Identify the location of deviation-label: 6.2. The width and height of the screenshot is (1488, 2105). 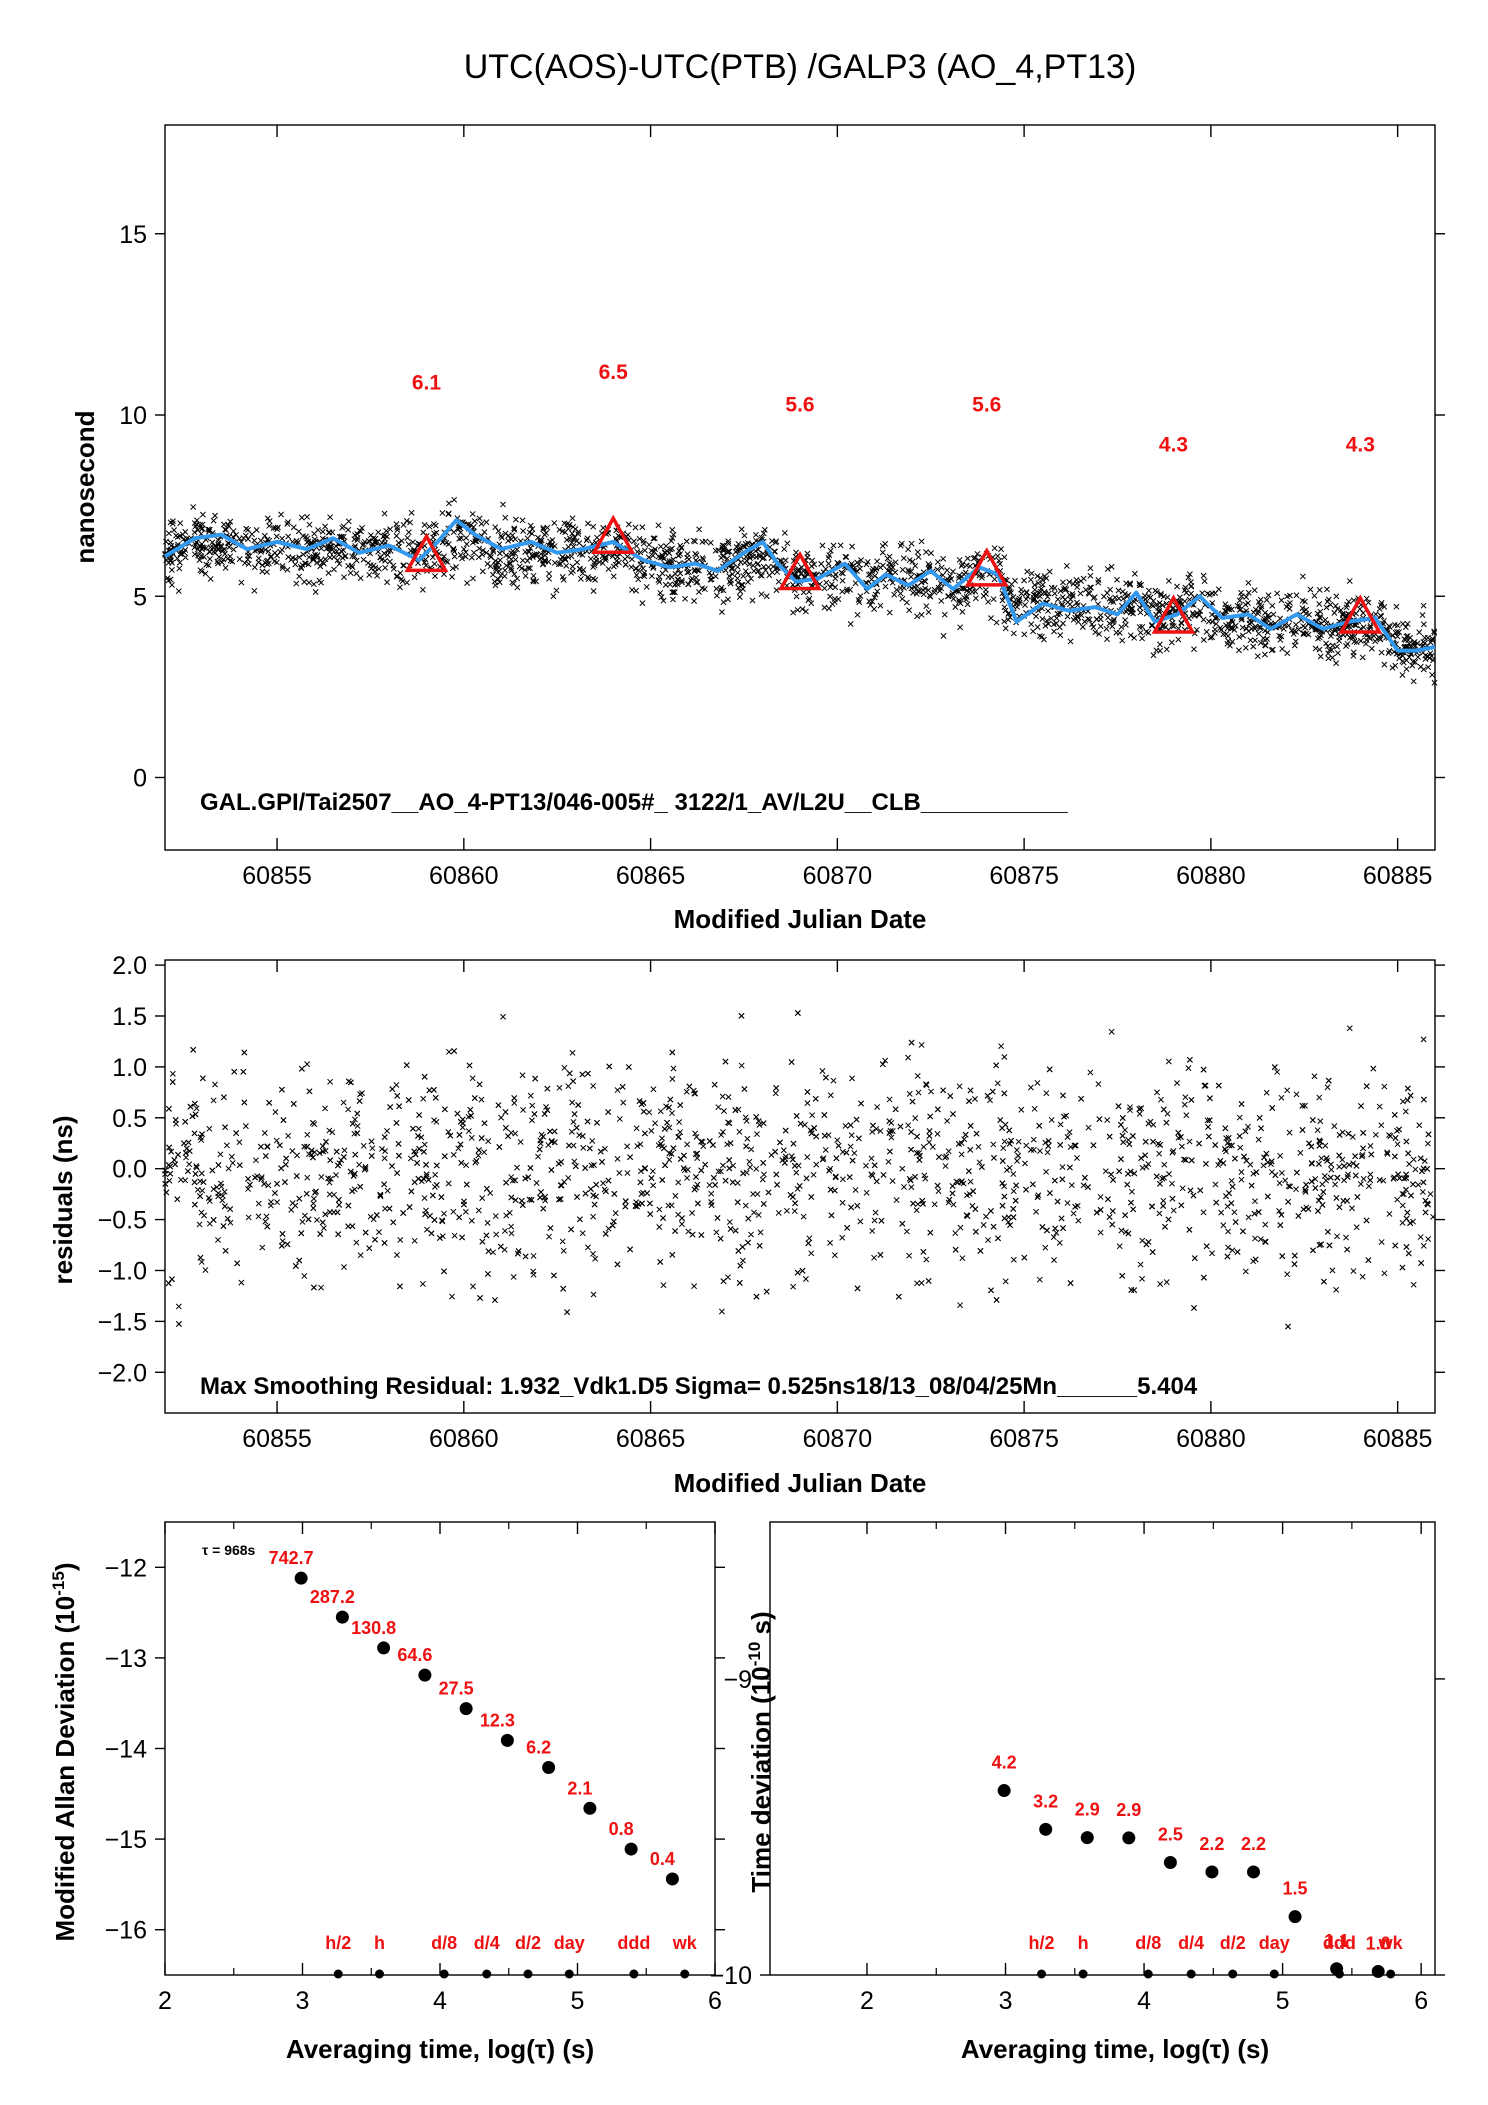
(538, 1748).